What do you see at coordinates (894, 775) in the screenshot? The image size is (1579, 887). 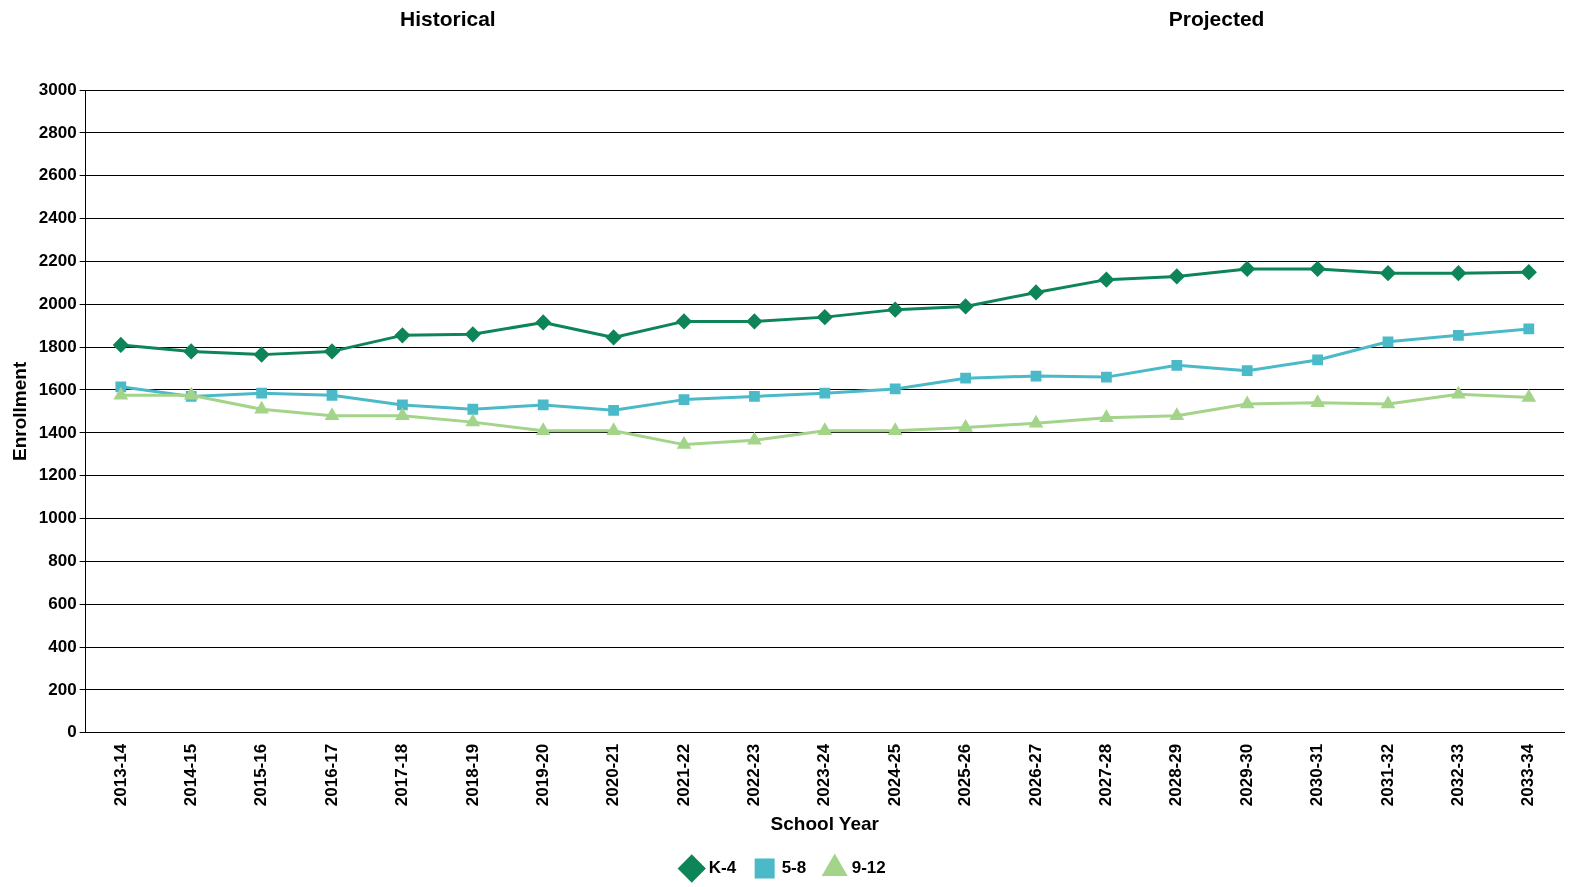 I see `x-tick-label: 2024-25` at bounding box center [894, 775].